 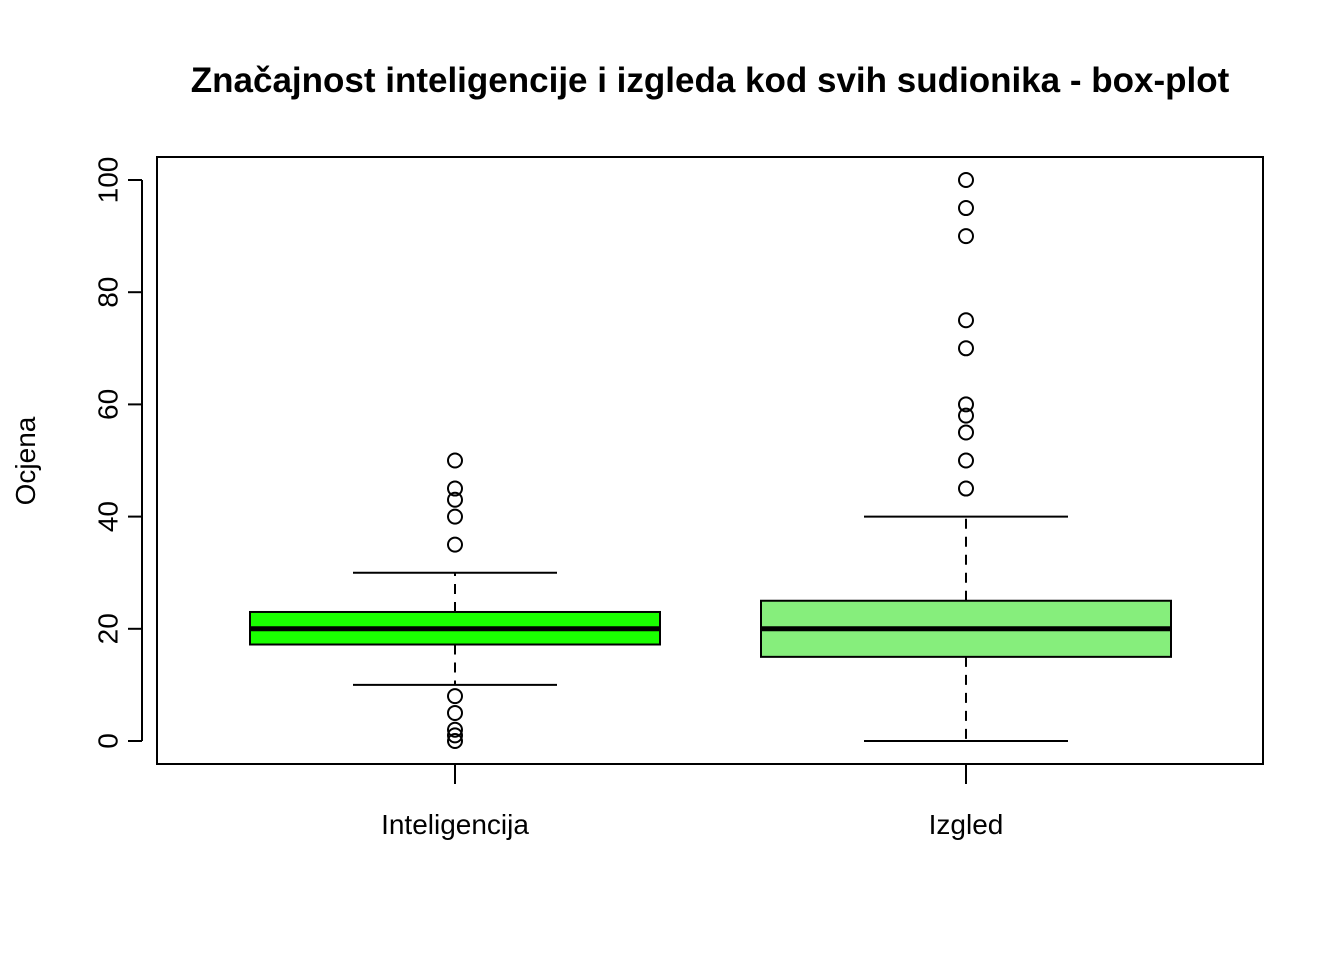 I want to click on y-axis-label: Ocjena, so click(x=25, y=460).